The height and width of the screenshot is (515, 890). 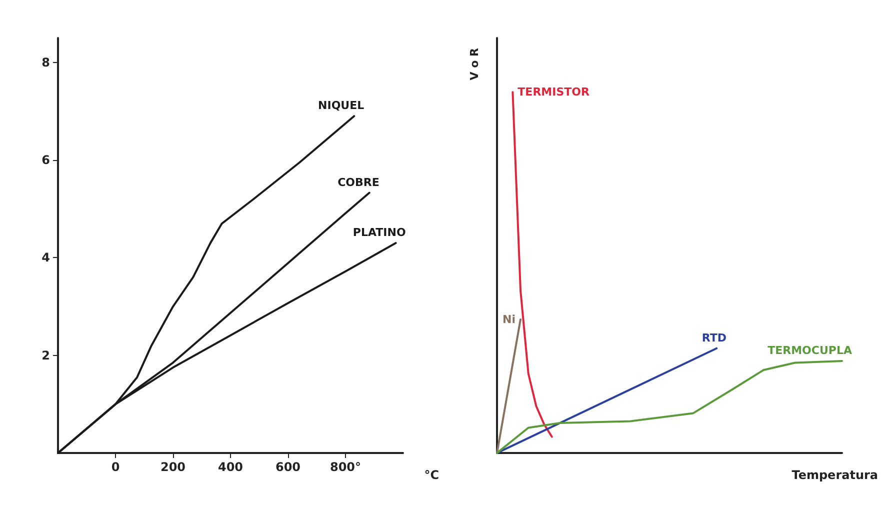 What do you see at coordinates (346, 467) in the screenshot?
I see `x-tick-label: 800°` at bounding box center [346, 467].